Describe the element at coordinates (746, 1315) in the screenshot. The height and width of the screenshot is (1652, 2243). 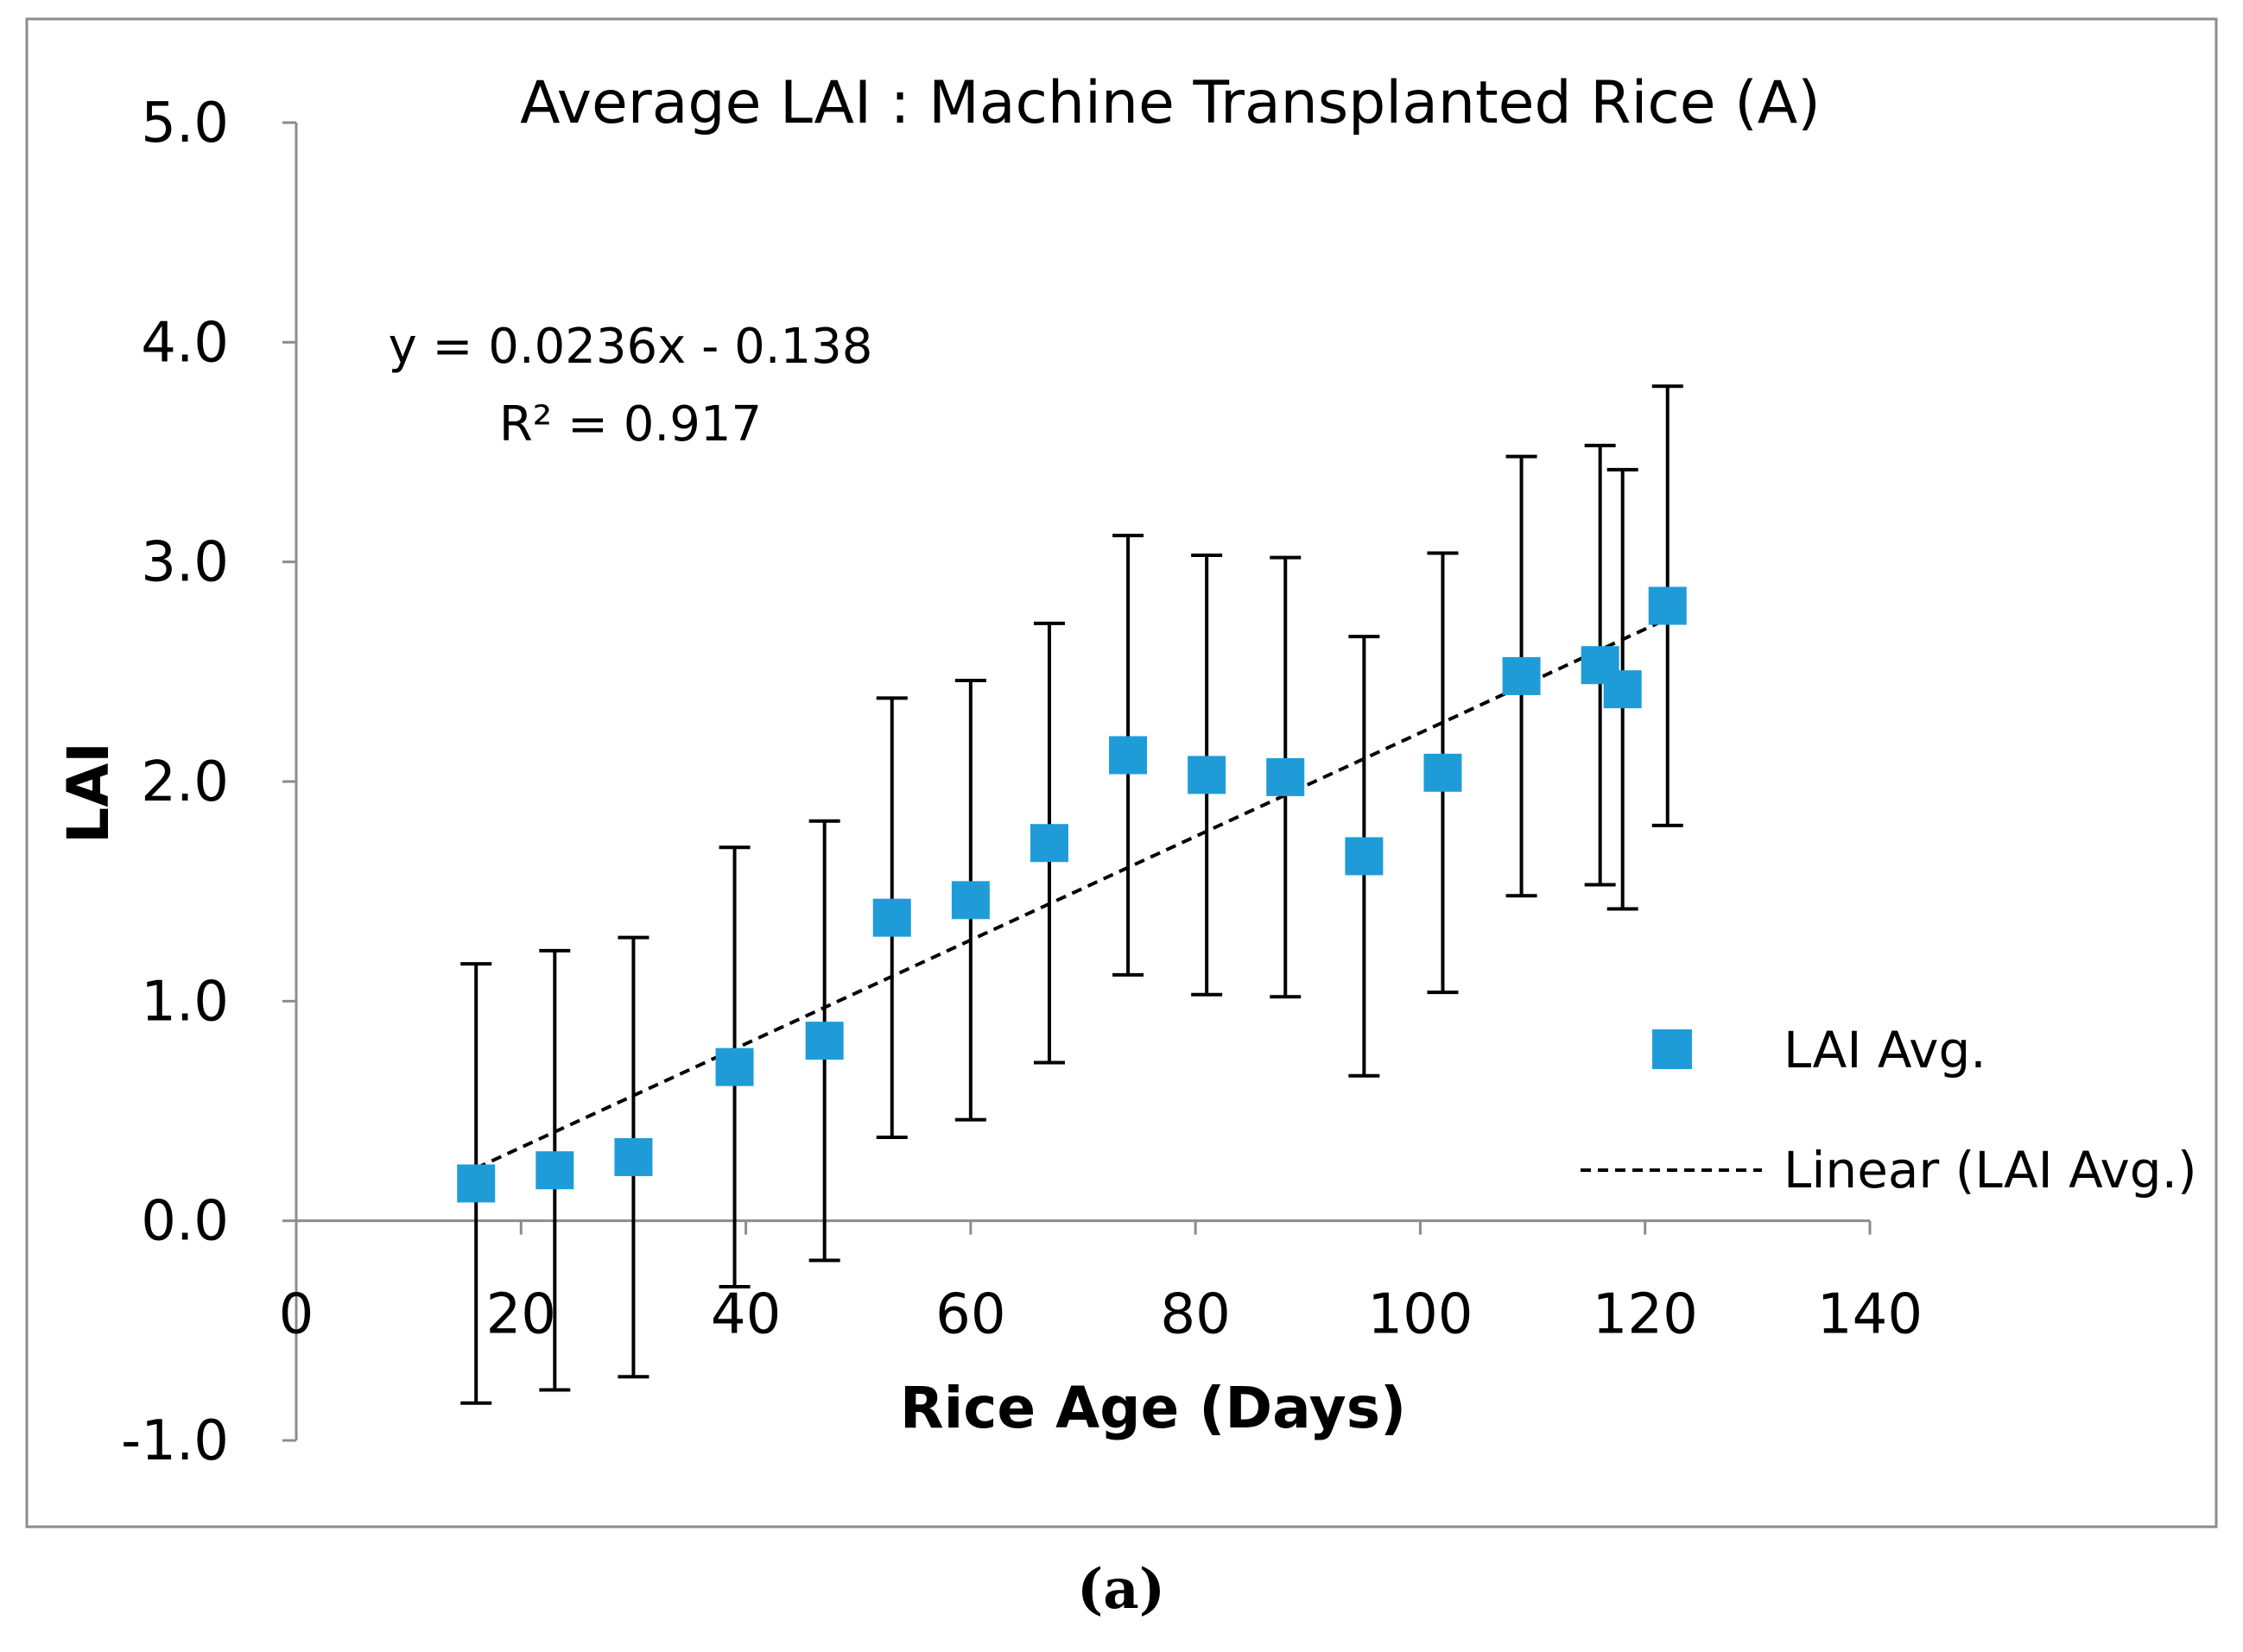
I see `x-tick-label: 40` at that location.